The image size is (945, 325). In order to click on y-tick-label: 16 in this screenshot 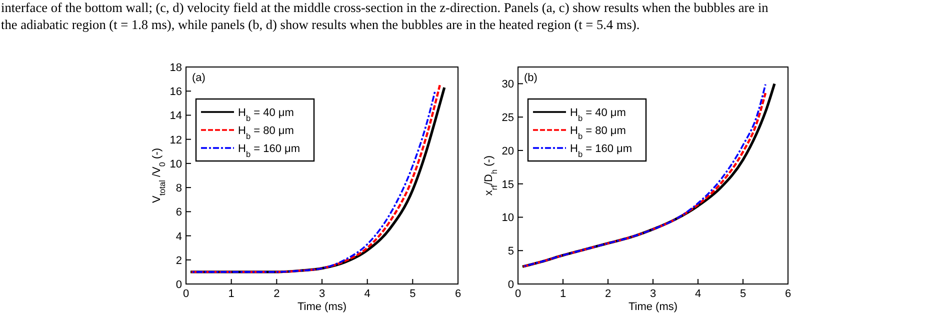, I will do `click(176, 92)`.